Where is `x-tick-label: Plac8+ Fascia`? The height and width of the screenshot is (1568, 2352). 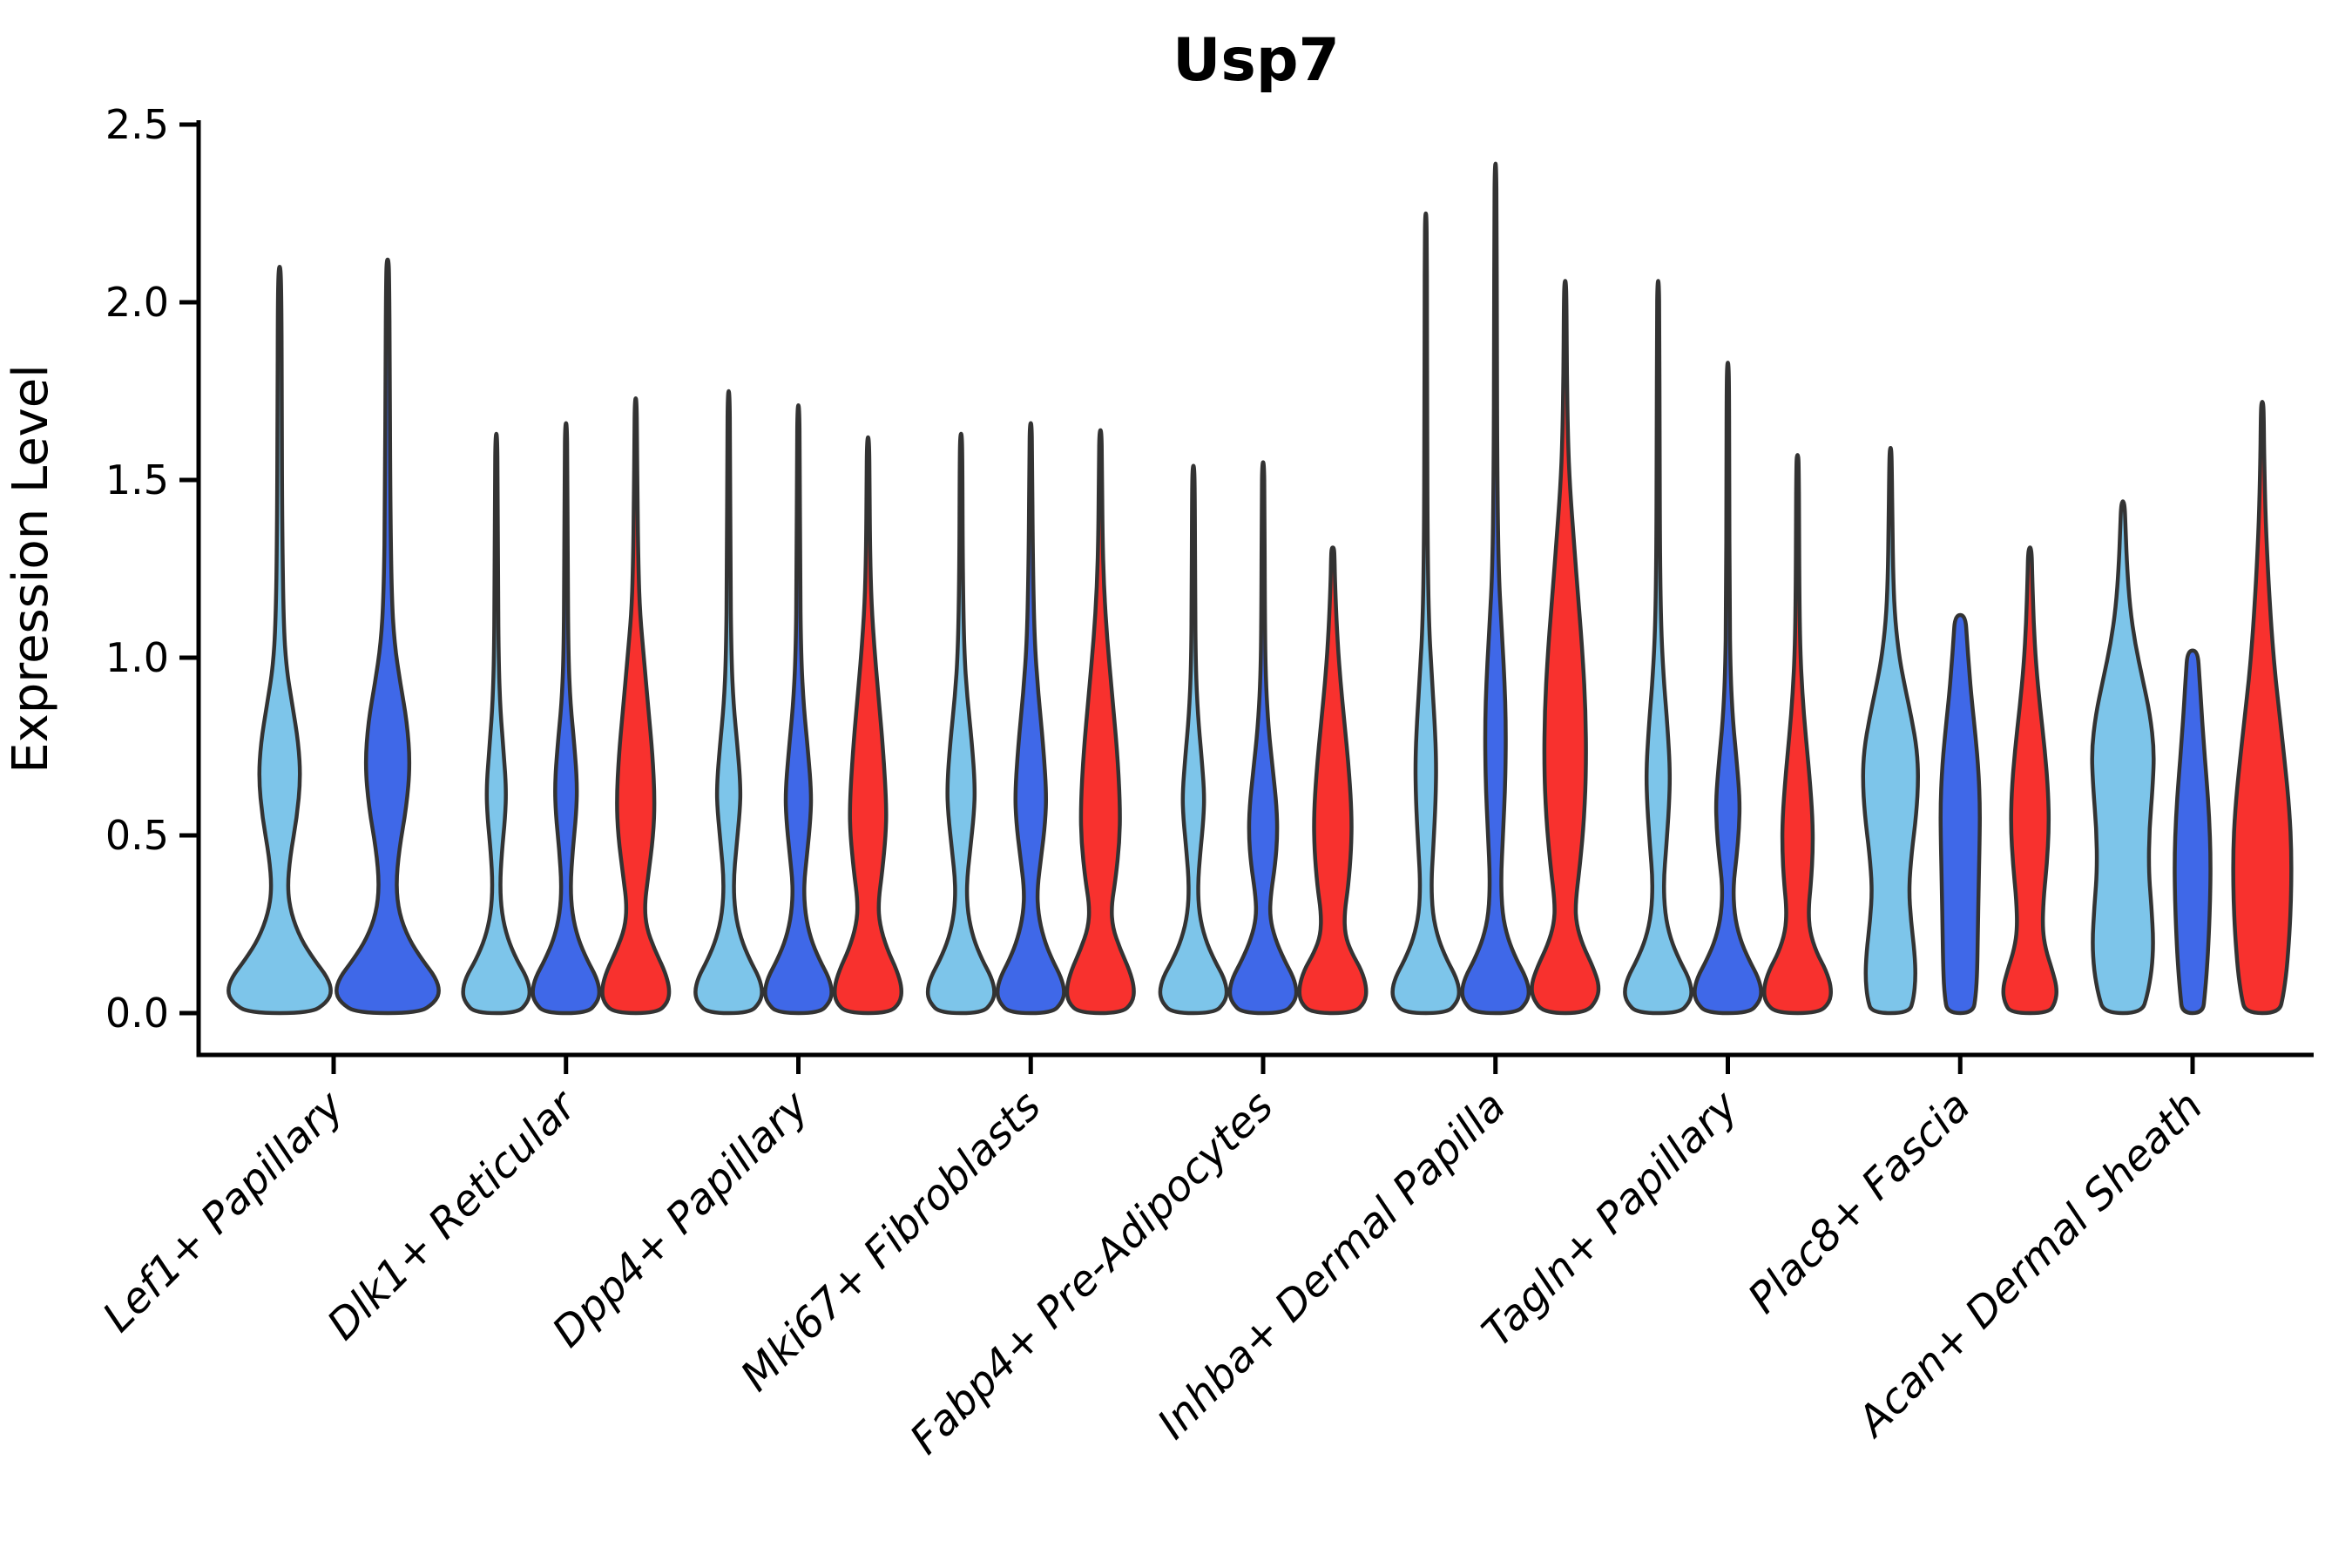 x-tick-label: Plac8+ Fascia is located at coordinates (1859, 1202).